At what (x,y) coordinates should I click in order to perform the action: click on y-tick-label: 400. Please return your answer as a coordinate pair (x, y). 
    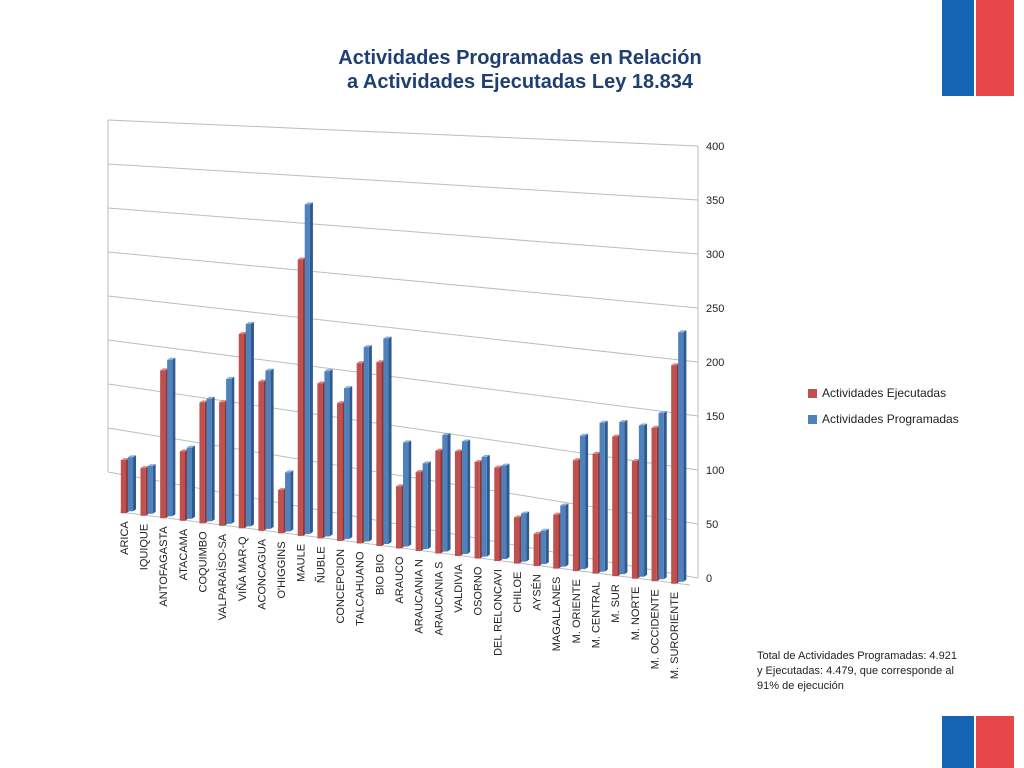
    Looking at the image, I should click on (715, 147).